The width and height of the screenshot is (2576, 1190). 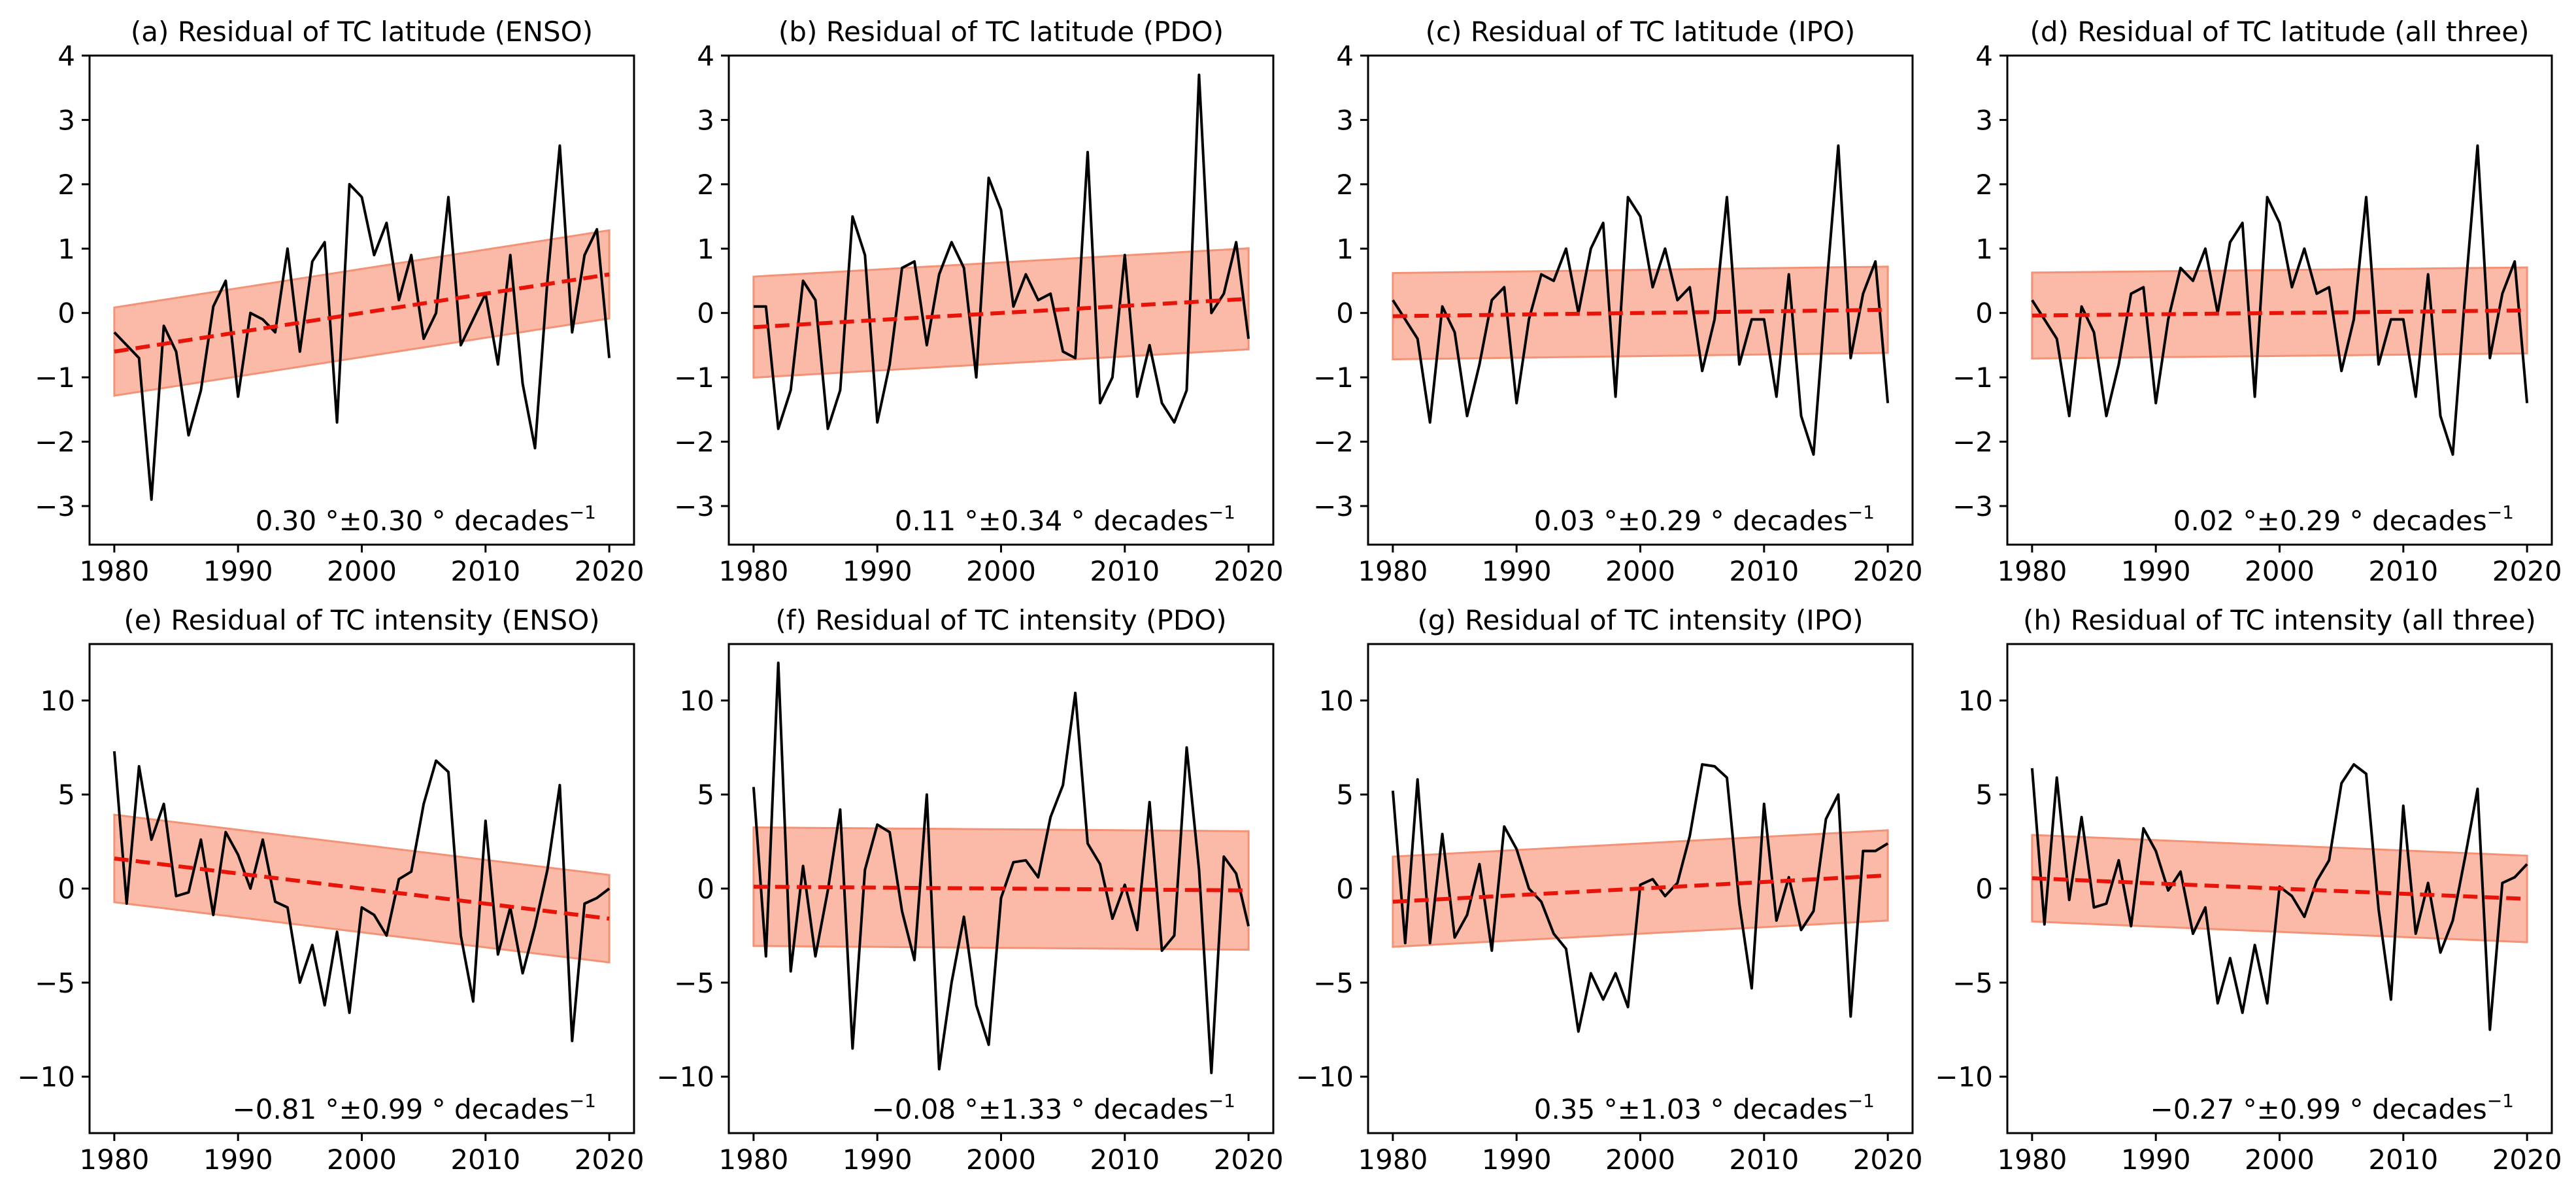 I want to click on panel-title: (c) Residual of TC latitude (IPO), so click(x=1641, y=32).